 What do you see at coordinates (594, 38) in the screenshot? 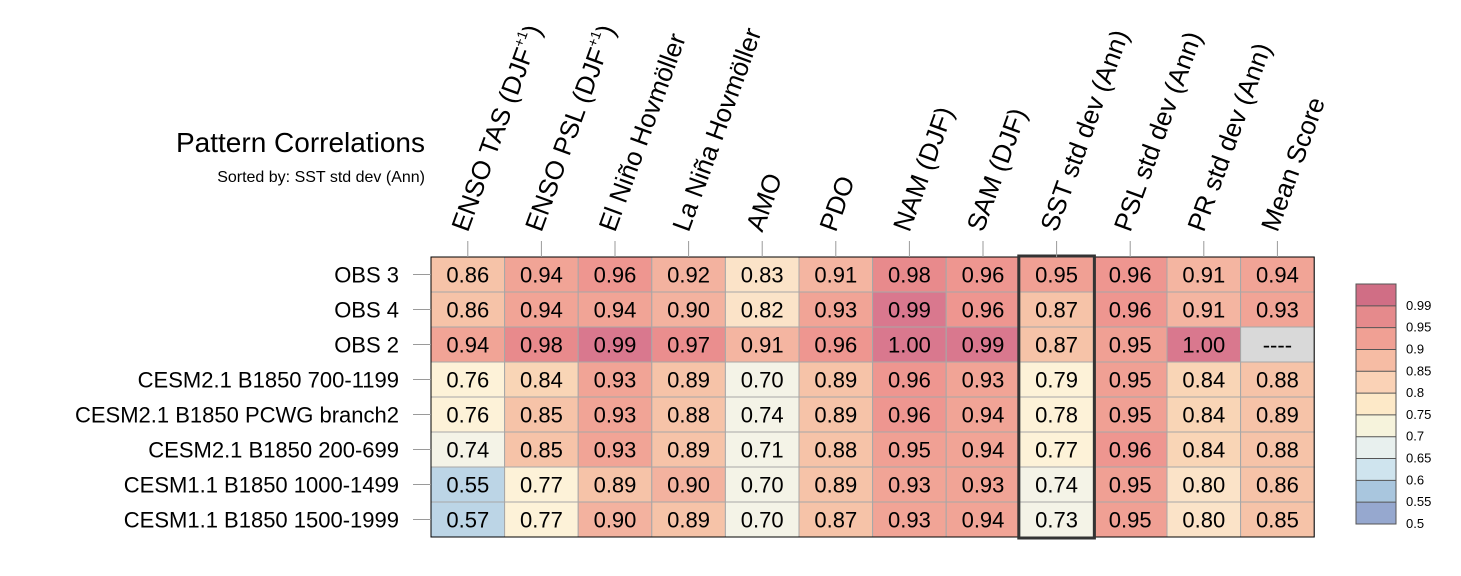
I see `column-label-part: +1` at bounding box center [594, 38].